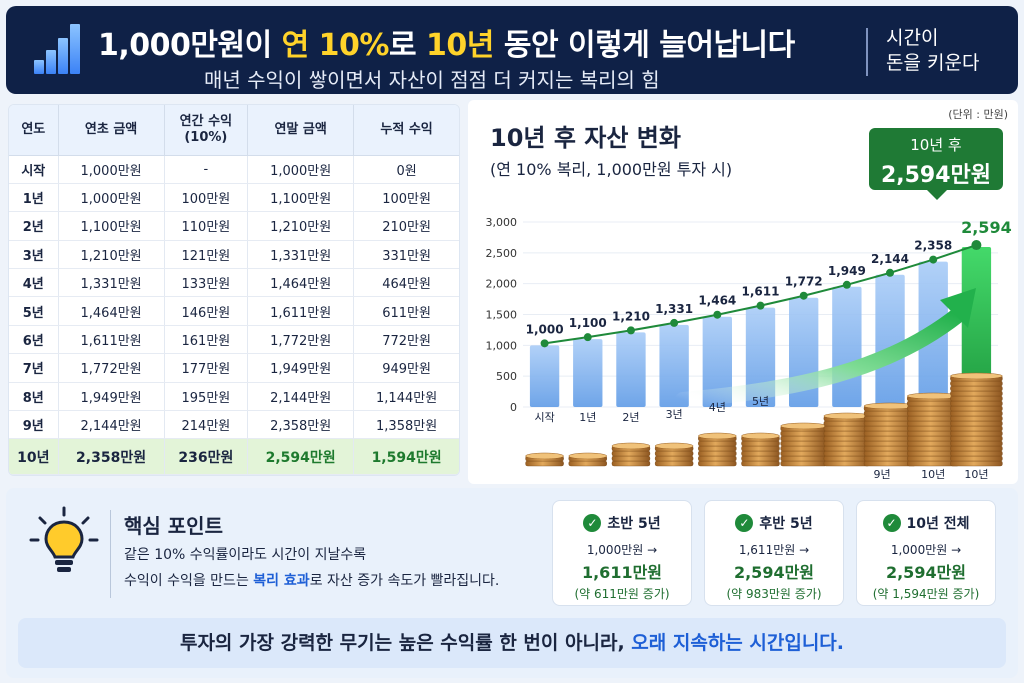  I want to click on table-row: 4년 1,331만원 133만원 1,464만원 464만원, so click(234, 283).